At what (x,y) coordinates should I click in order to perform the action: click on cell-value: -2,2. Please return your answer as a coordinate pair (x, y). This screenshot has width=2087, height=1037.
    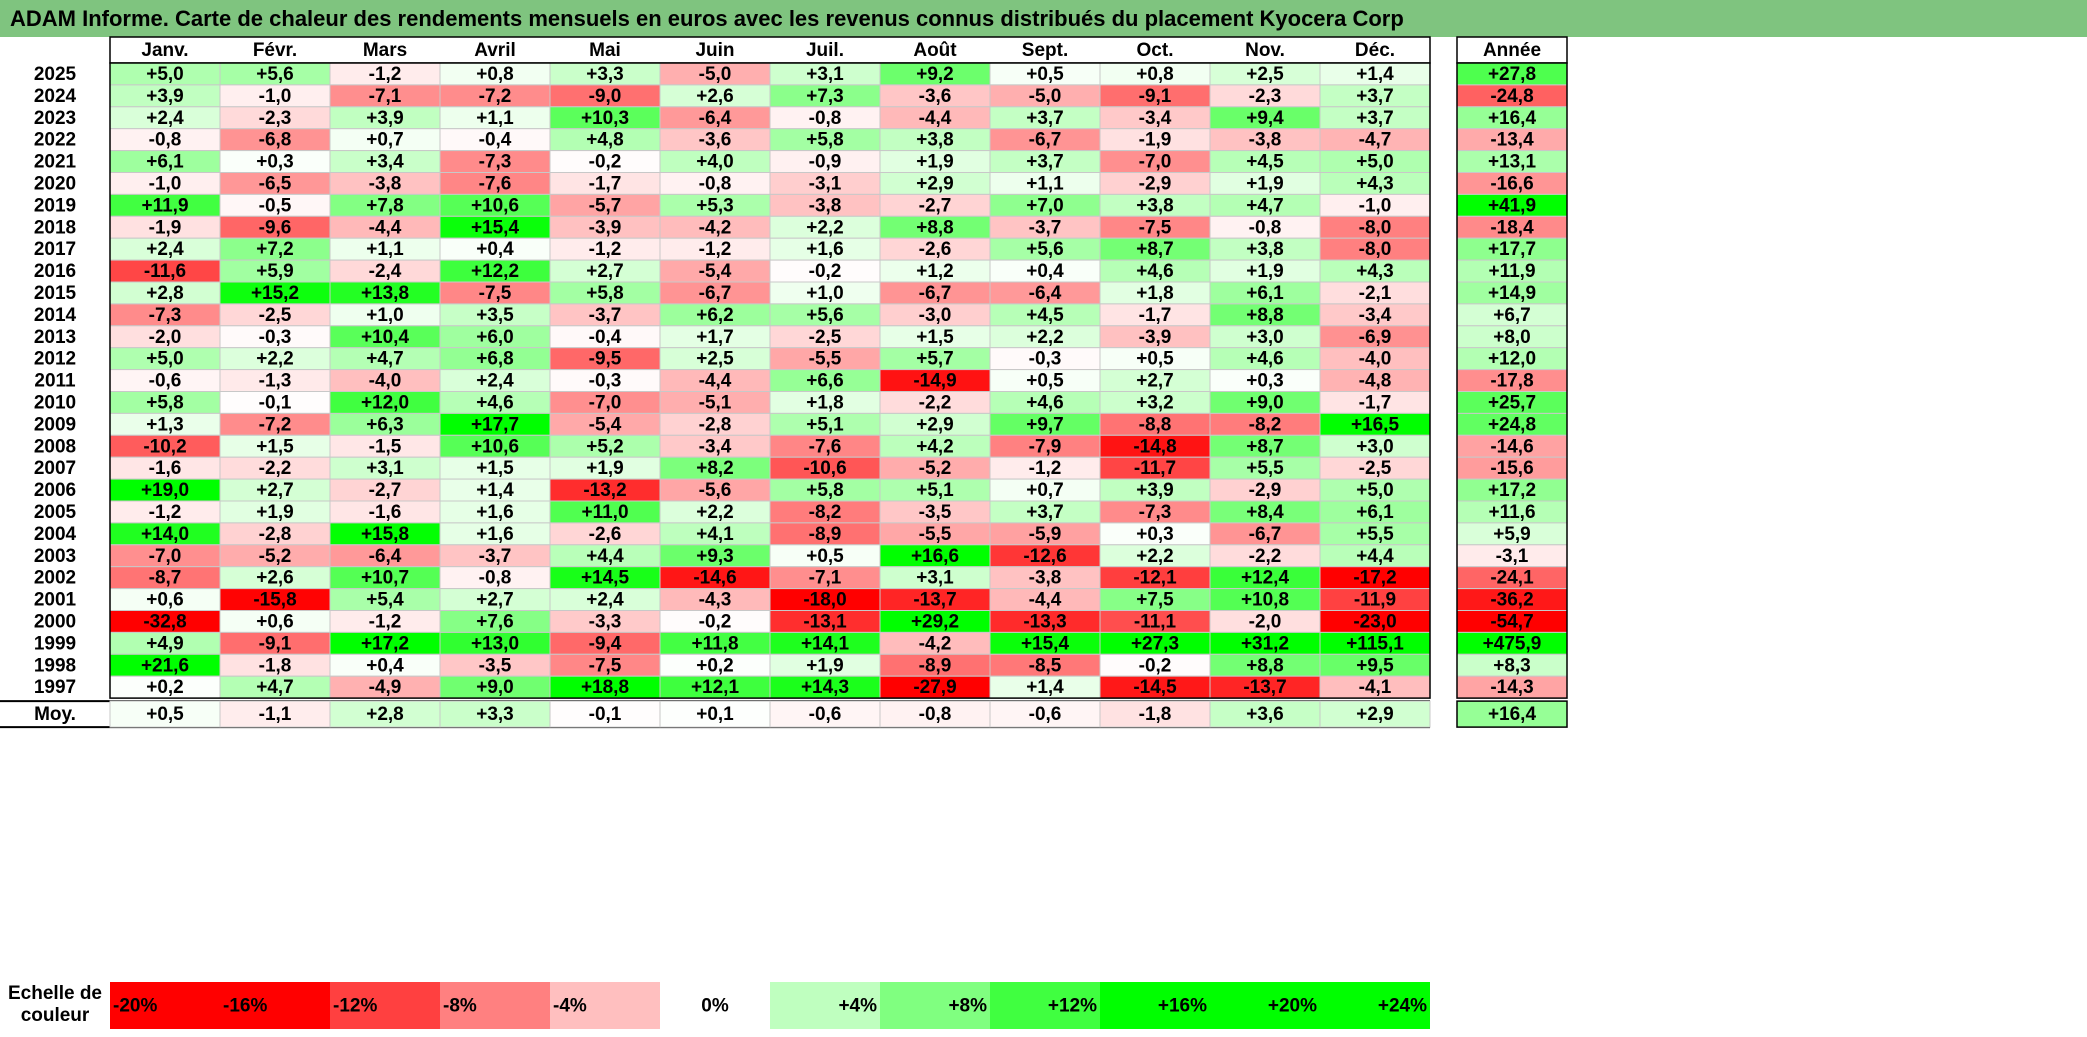
    Looking at the image, I should click on (1265, 556).